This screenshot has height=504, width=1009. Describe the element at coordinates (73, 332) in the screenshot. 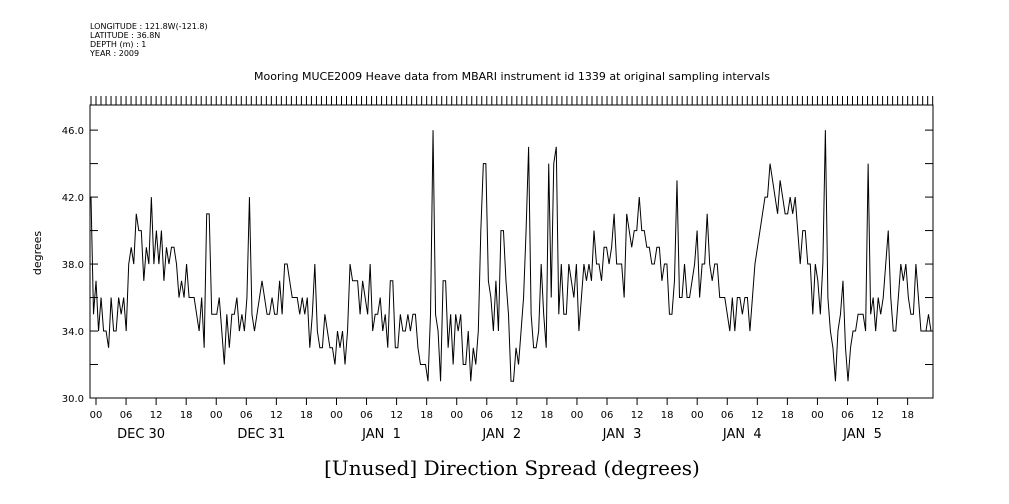

I see `y-tick-label: 34.0` at that location.